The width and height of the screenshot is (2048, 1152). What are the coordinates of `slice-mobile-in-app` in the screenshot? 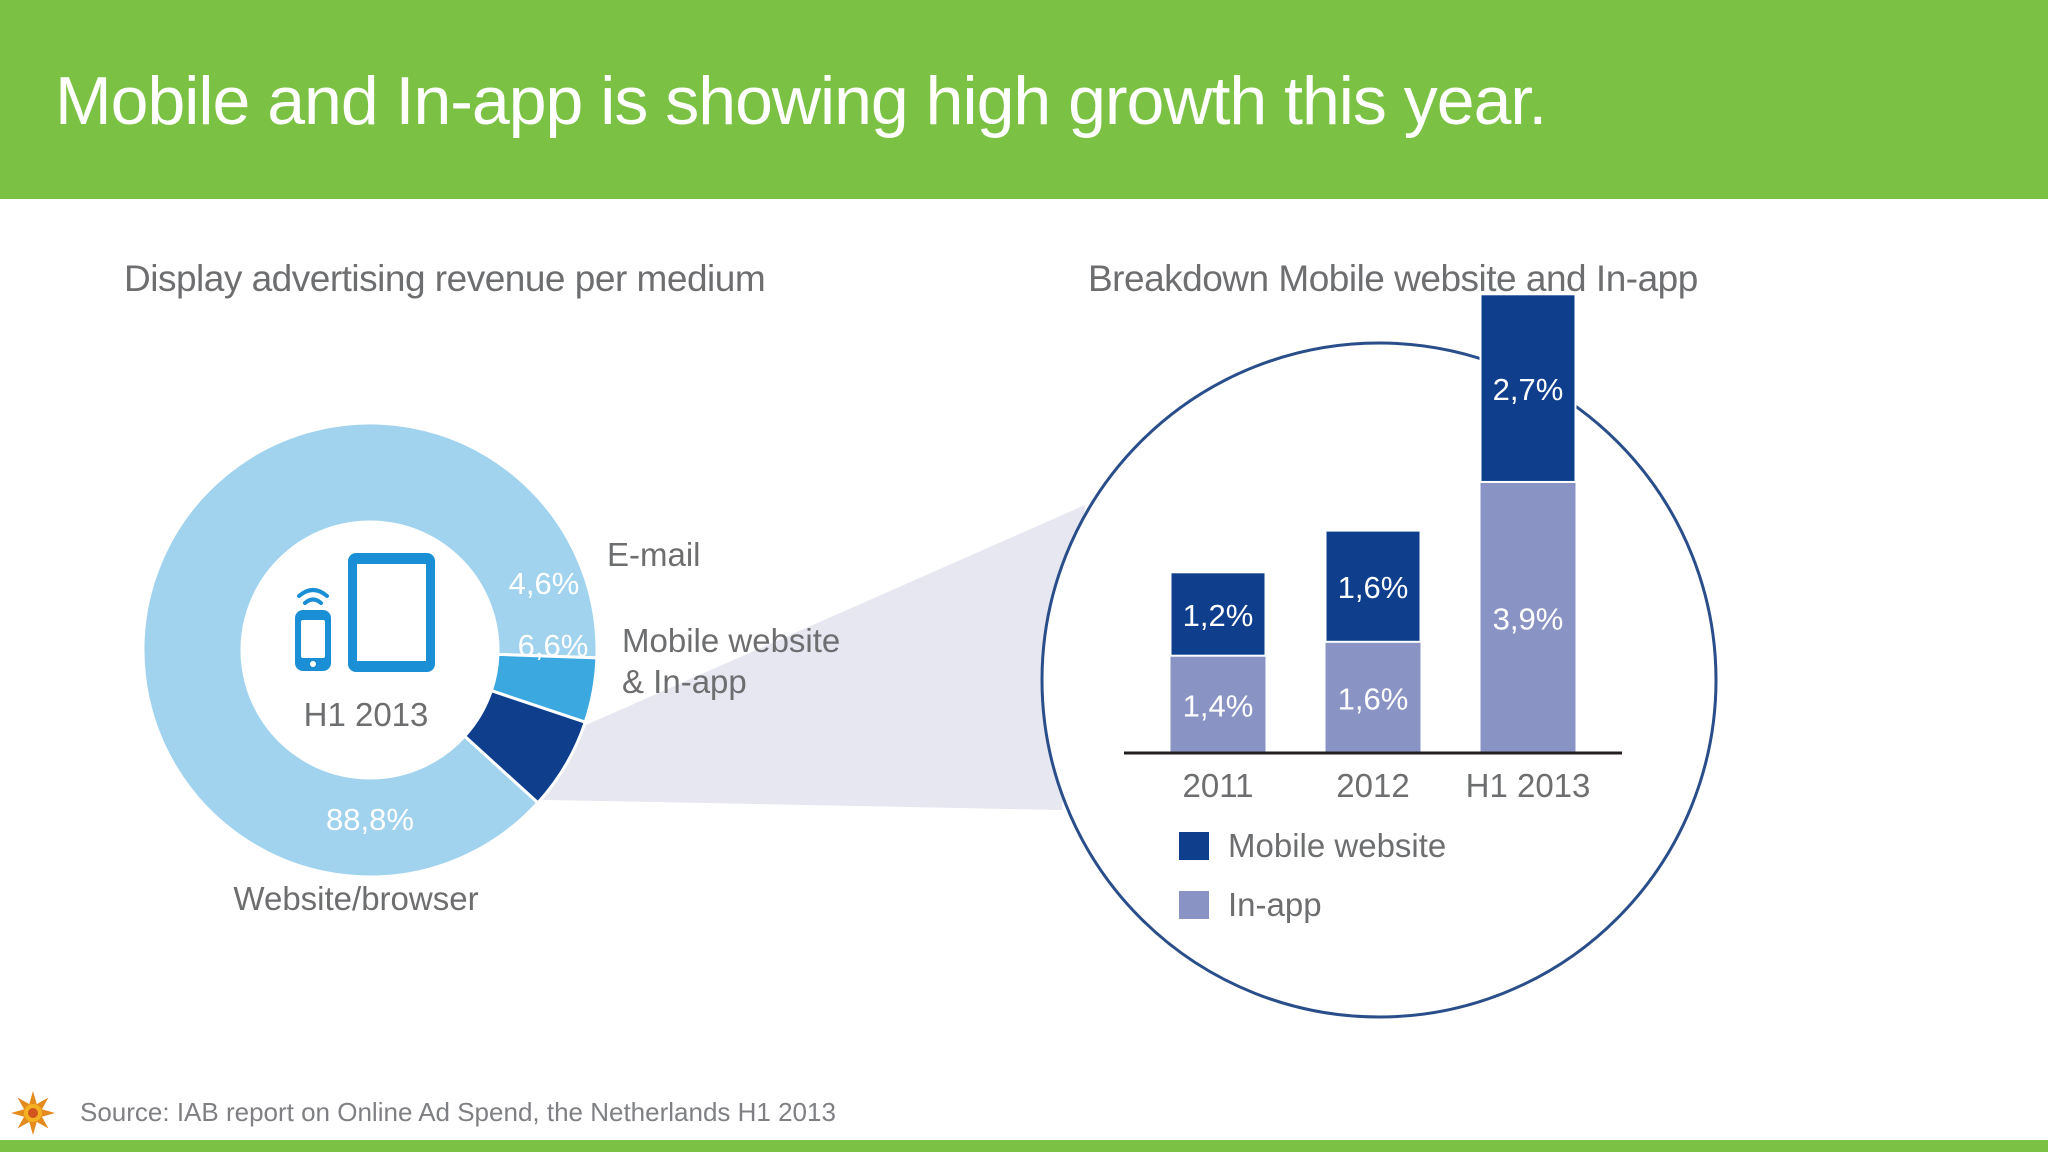 It's located at (525, 746).